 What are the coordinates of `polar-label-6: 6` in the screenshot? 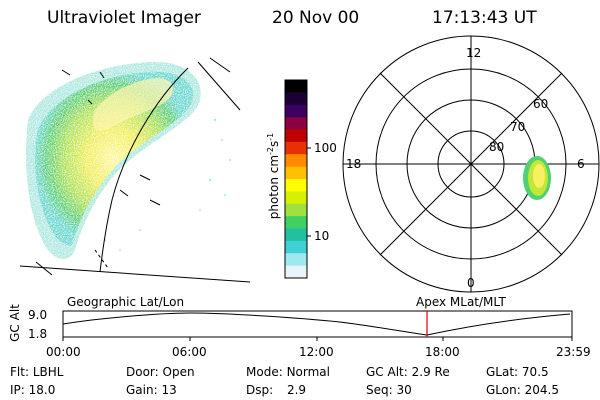 It's located at (581, 164).